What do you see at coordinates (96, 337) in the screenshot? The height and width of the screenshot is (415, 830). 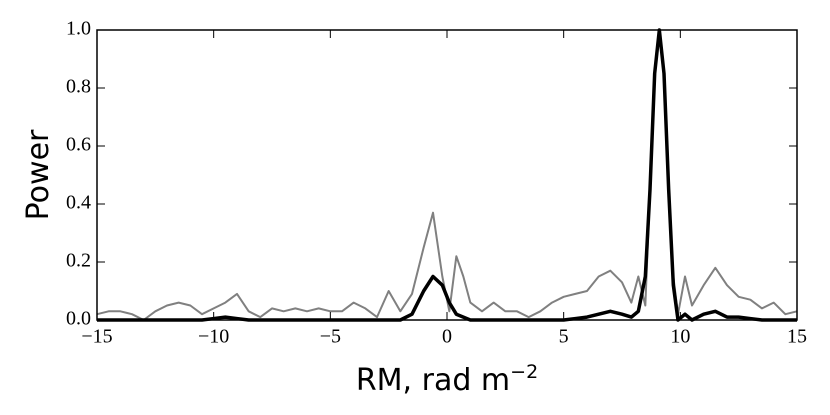 I see `x-tick-label: −15` at bounding box center [96, 337].